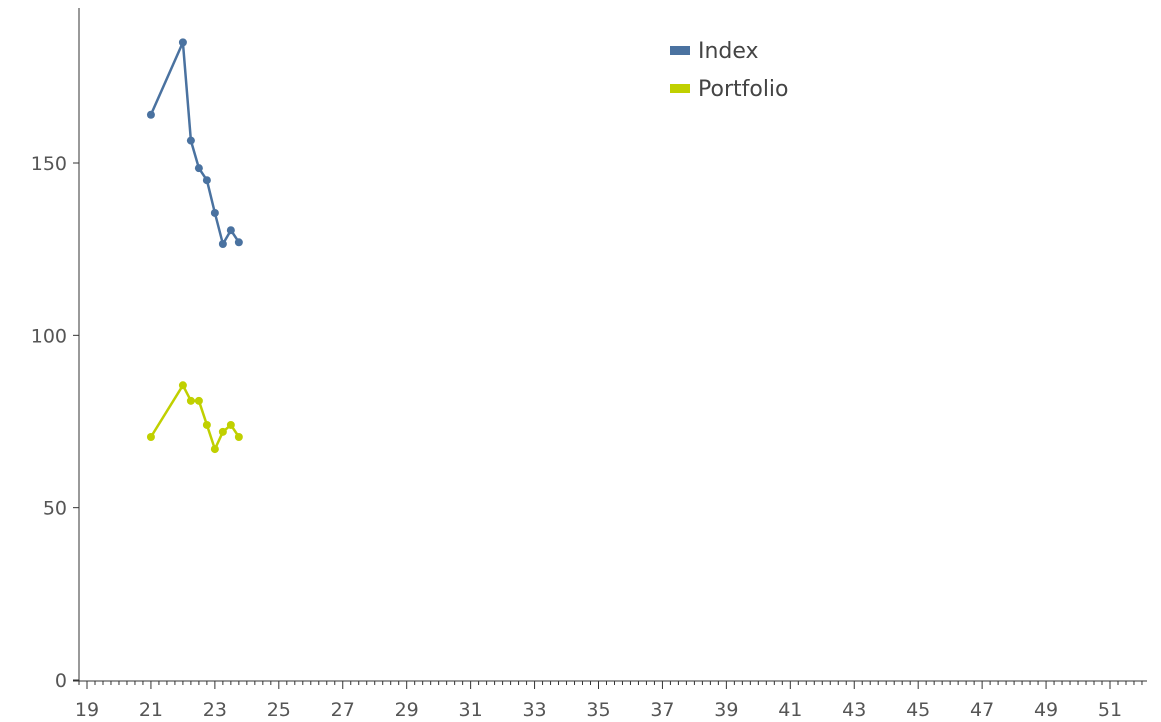 This screenshot has width=1161, height=722. What do you see at coordinates (790, 710) in the screenshot?
I see `x-tick-label: 41` at bounding box center [790, 710].